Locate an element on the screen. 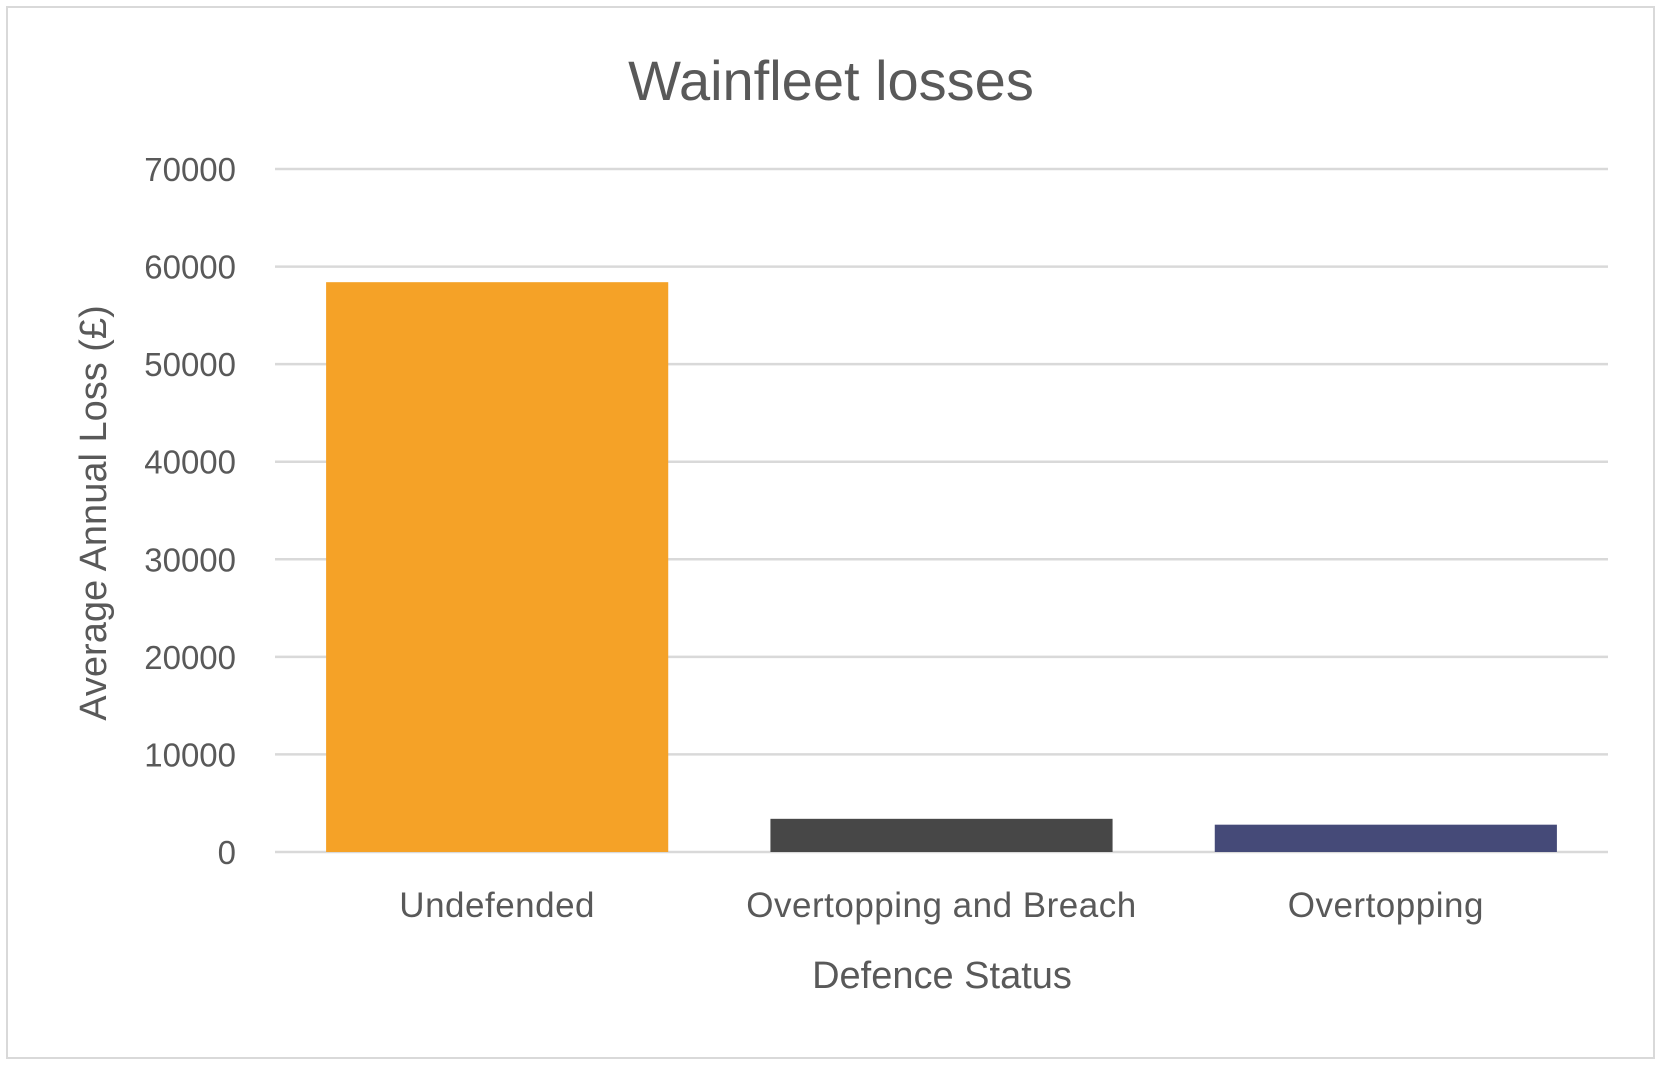  y-tick-label: 20000 is located at coordinates (190, 657).